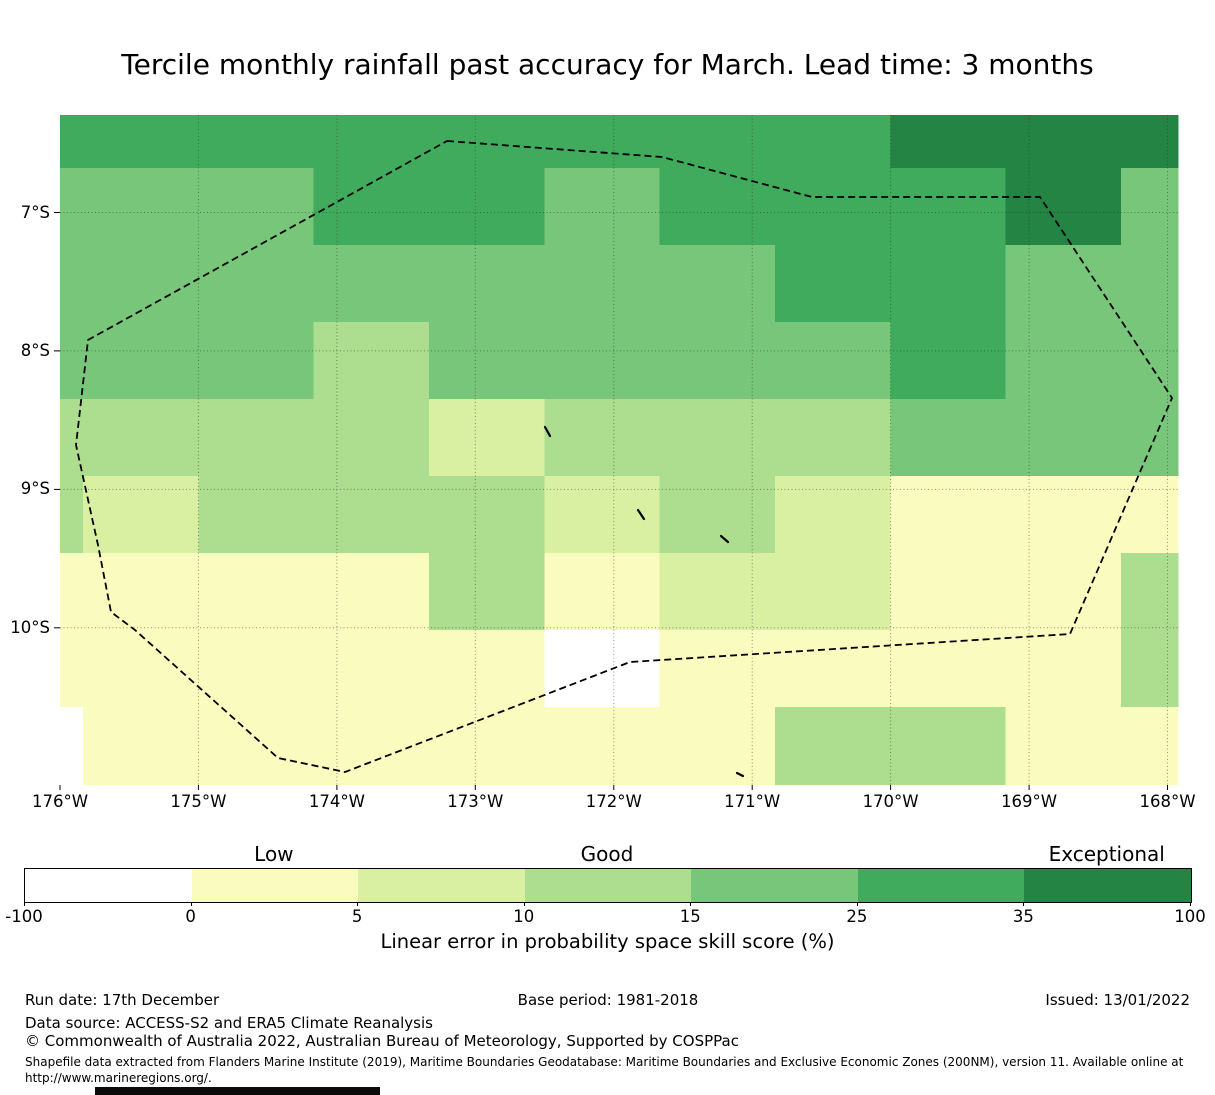 The height and width of the screenshot is (1095, 1215). What do you see at coordinates (122, 1000) in the screenshot?
I see `run-date: Run date: 17th December` at bounding box center [122, 1000].